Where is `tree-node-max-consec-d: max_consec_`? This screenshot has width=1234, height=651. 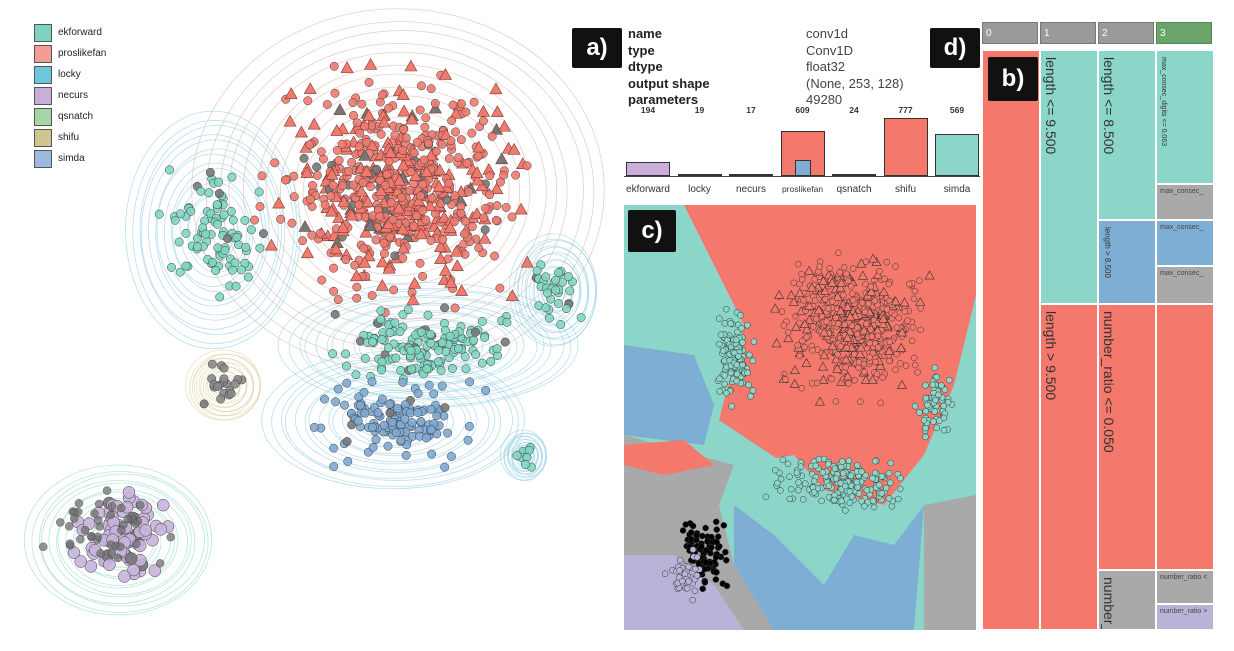
tree-node-max-consec-d: max_consec_ is located at coordinates (1185, 285).